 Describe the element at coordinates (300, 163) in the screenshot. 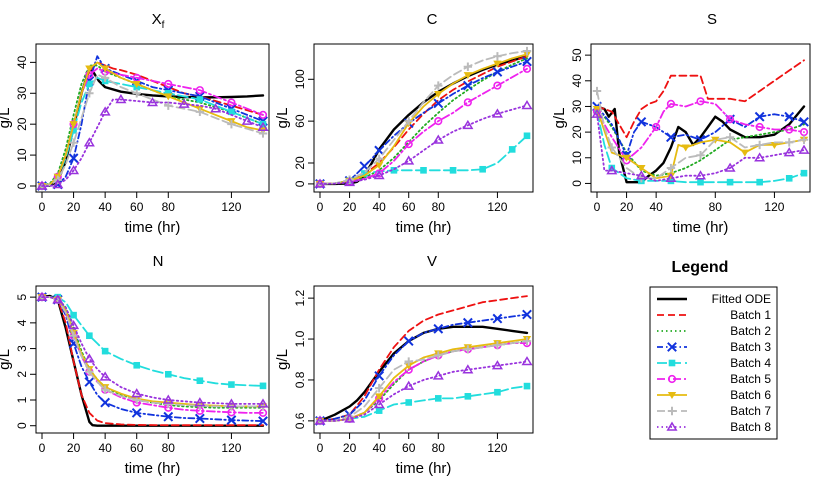

I see `y-tick-label: 20` at that location.